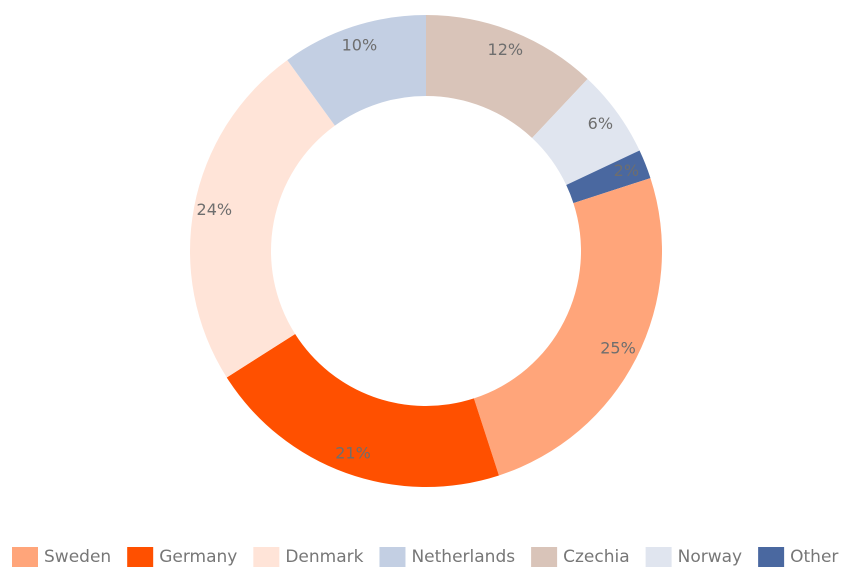  What do you see at coordinates (506, 49) in the screenshot?
I see `data-label: 12%` at bounding box center [506, 49].